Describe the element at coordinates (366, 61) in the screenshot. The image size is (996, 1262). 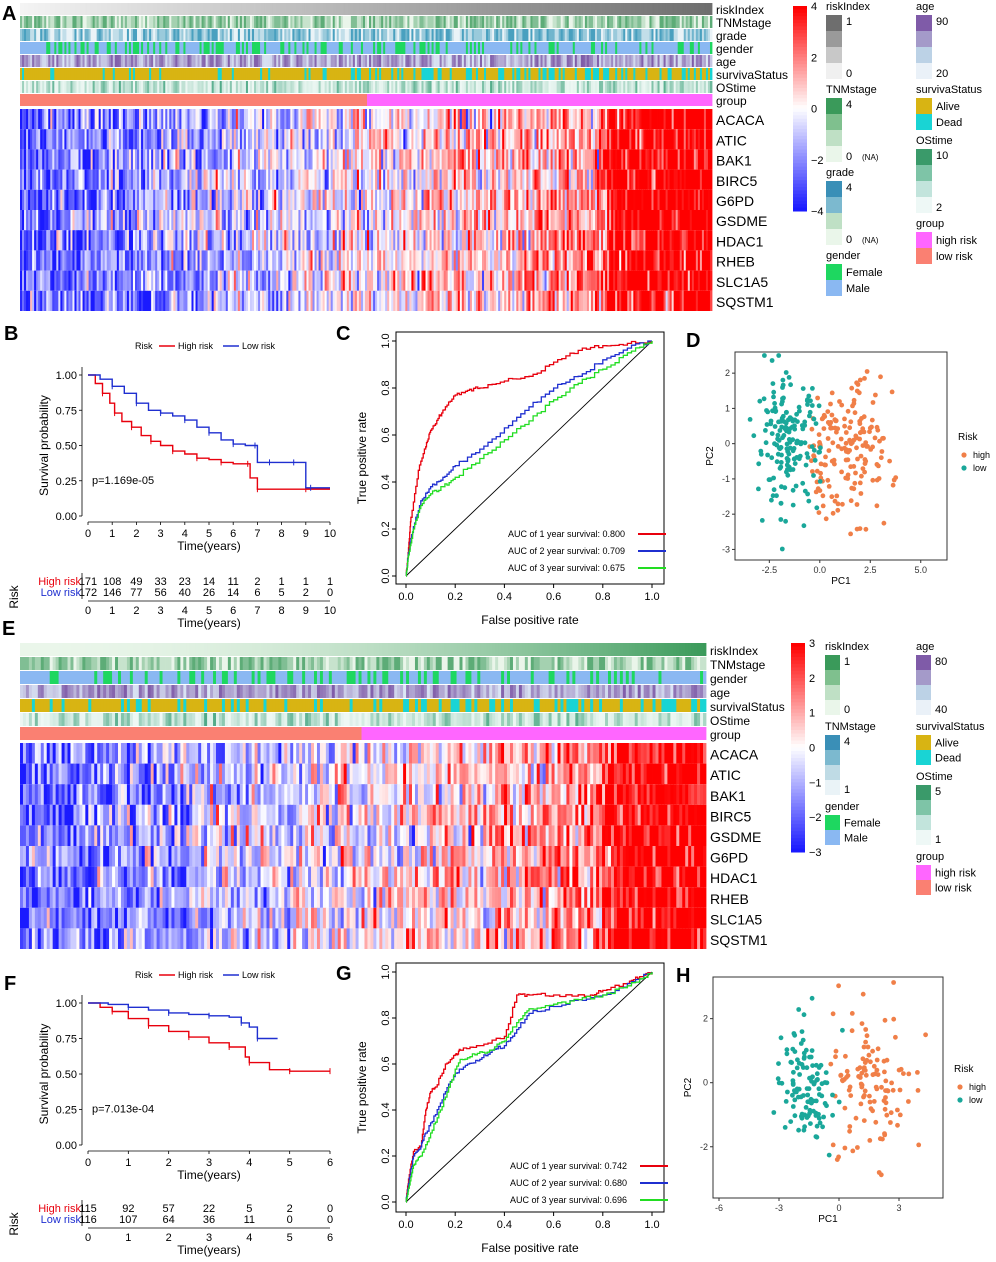
I see `annotation-row` at that location.